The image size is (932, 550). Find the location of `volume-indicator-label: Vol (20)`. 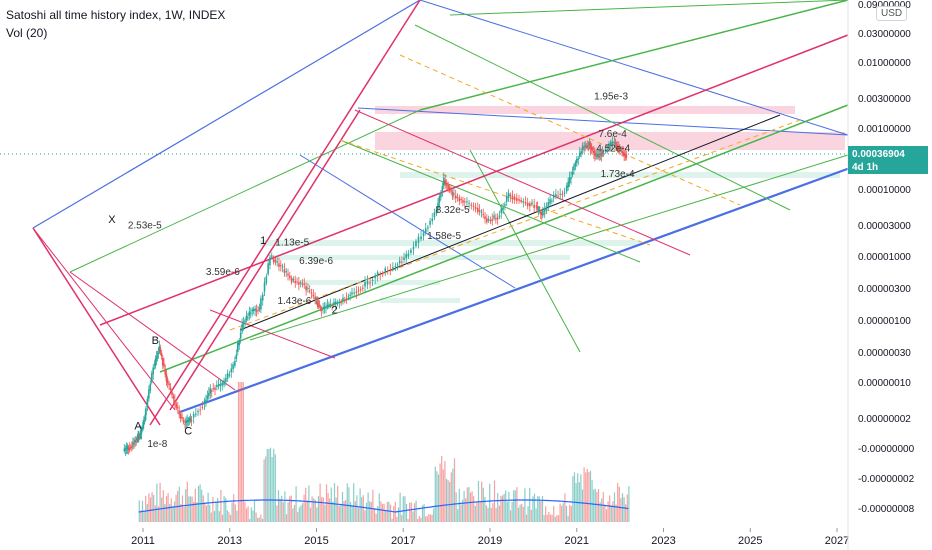

volume-indicator-label: Vol (20) is located at coordinates (27, 33).